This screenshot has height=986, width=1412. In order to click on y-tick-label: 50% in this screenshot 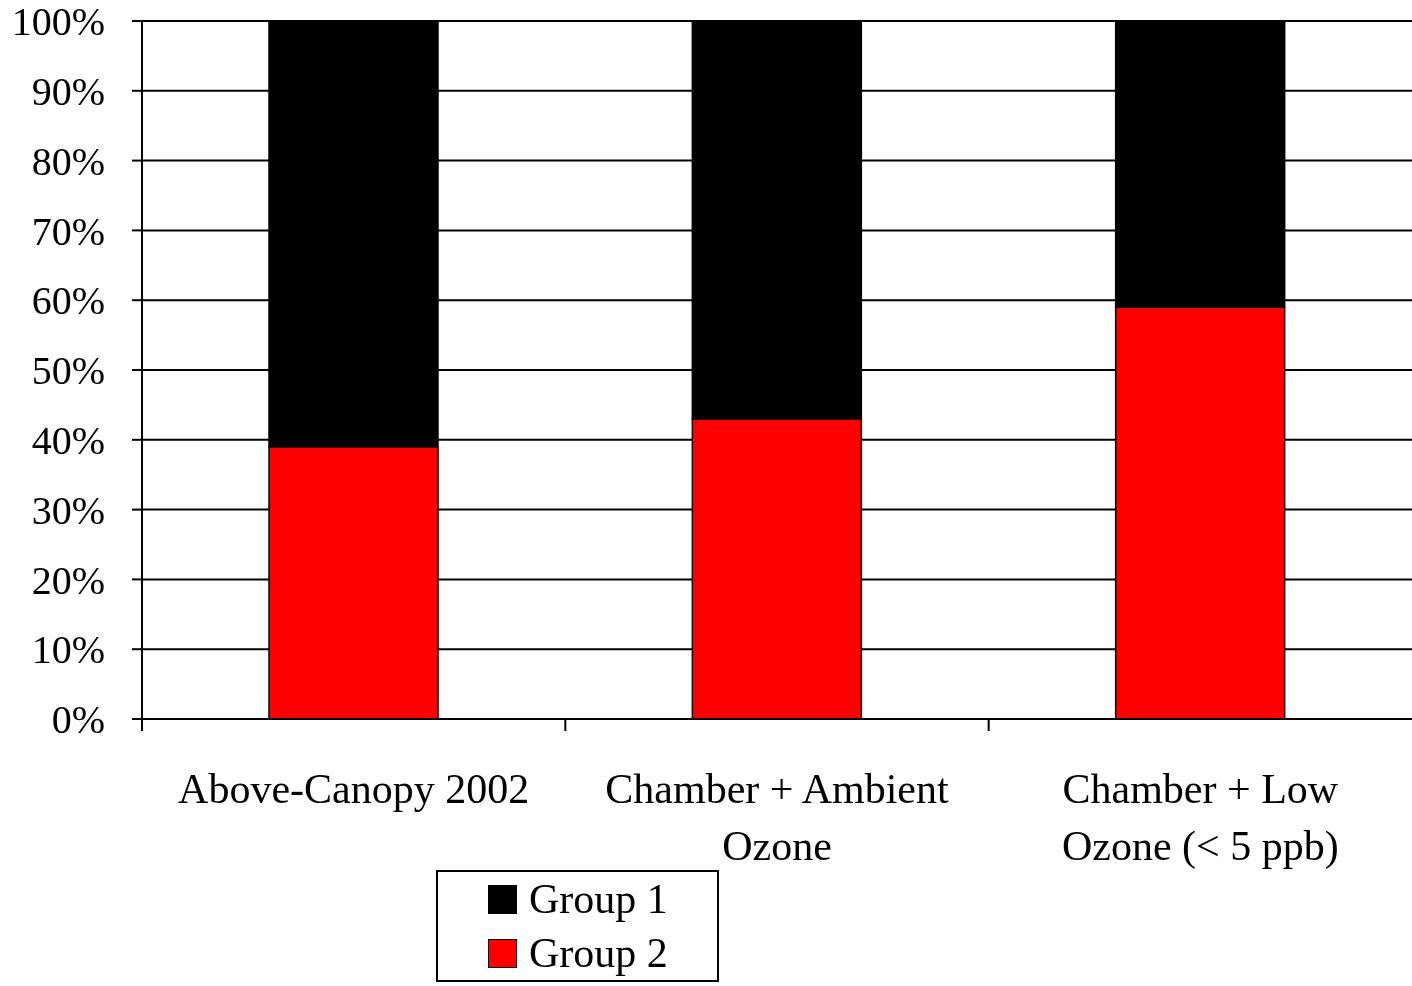, I will do `click(68, 371)`.